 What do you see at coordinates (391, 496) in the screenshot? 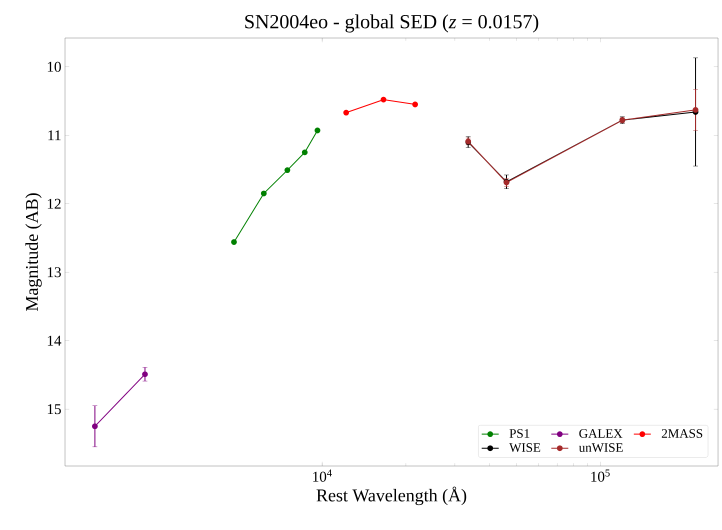
I see `x-axis-title: Rest Wavelength (Å)` at bounding box center [391, 496].